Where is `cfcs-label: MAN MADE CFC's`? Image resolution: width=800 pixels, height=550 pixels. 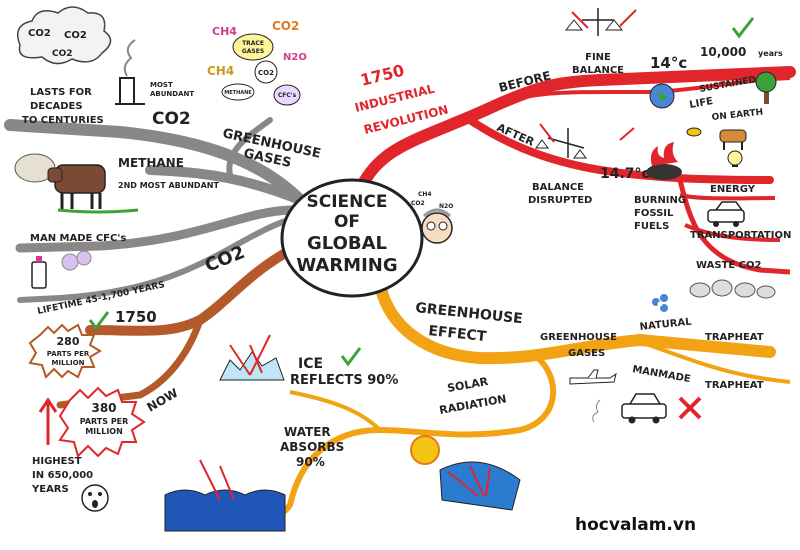
cfcs-label: MAN MADE CFC's is located at coordinates (78, 238).